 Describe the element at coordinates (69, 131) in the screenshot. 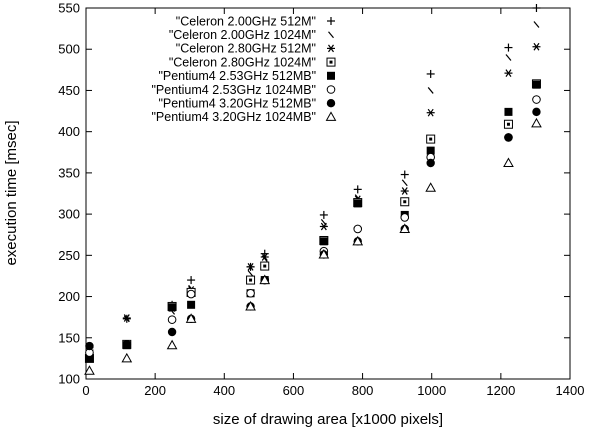

I see `y-tick-label: 400` at that location.